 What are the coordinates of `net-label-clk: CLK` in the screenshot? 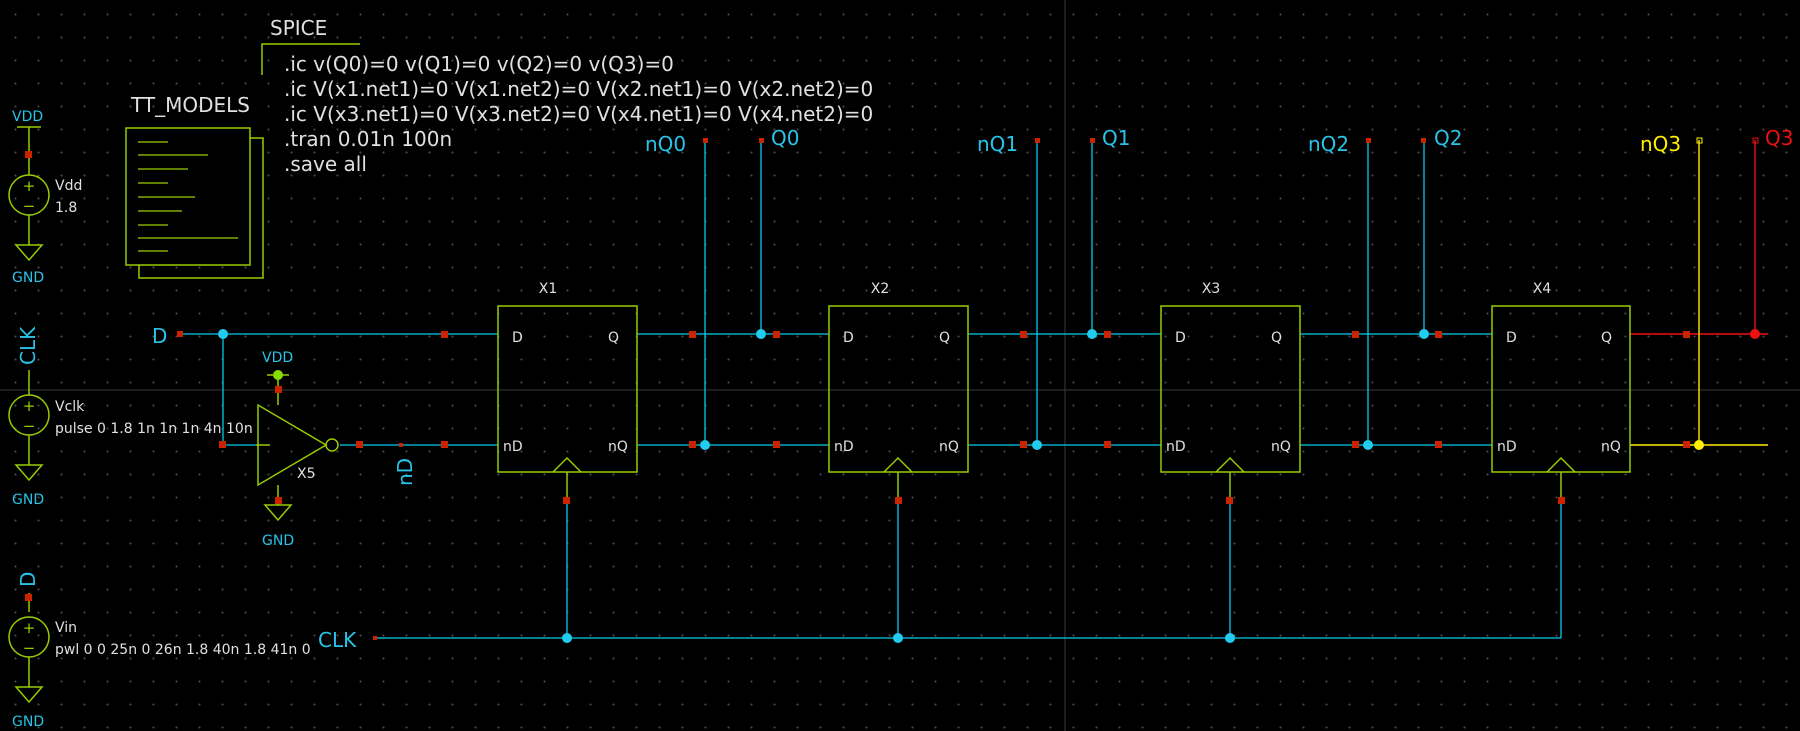 It's located at (337, 640).